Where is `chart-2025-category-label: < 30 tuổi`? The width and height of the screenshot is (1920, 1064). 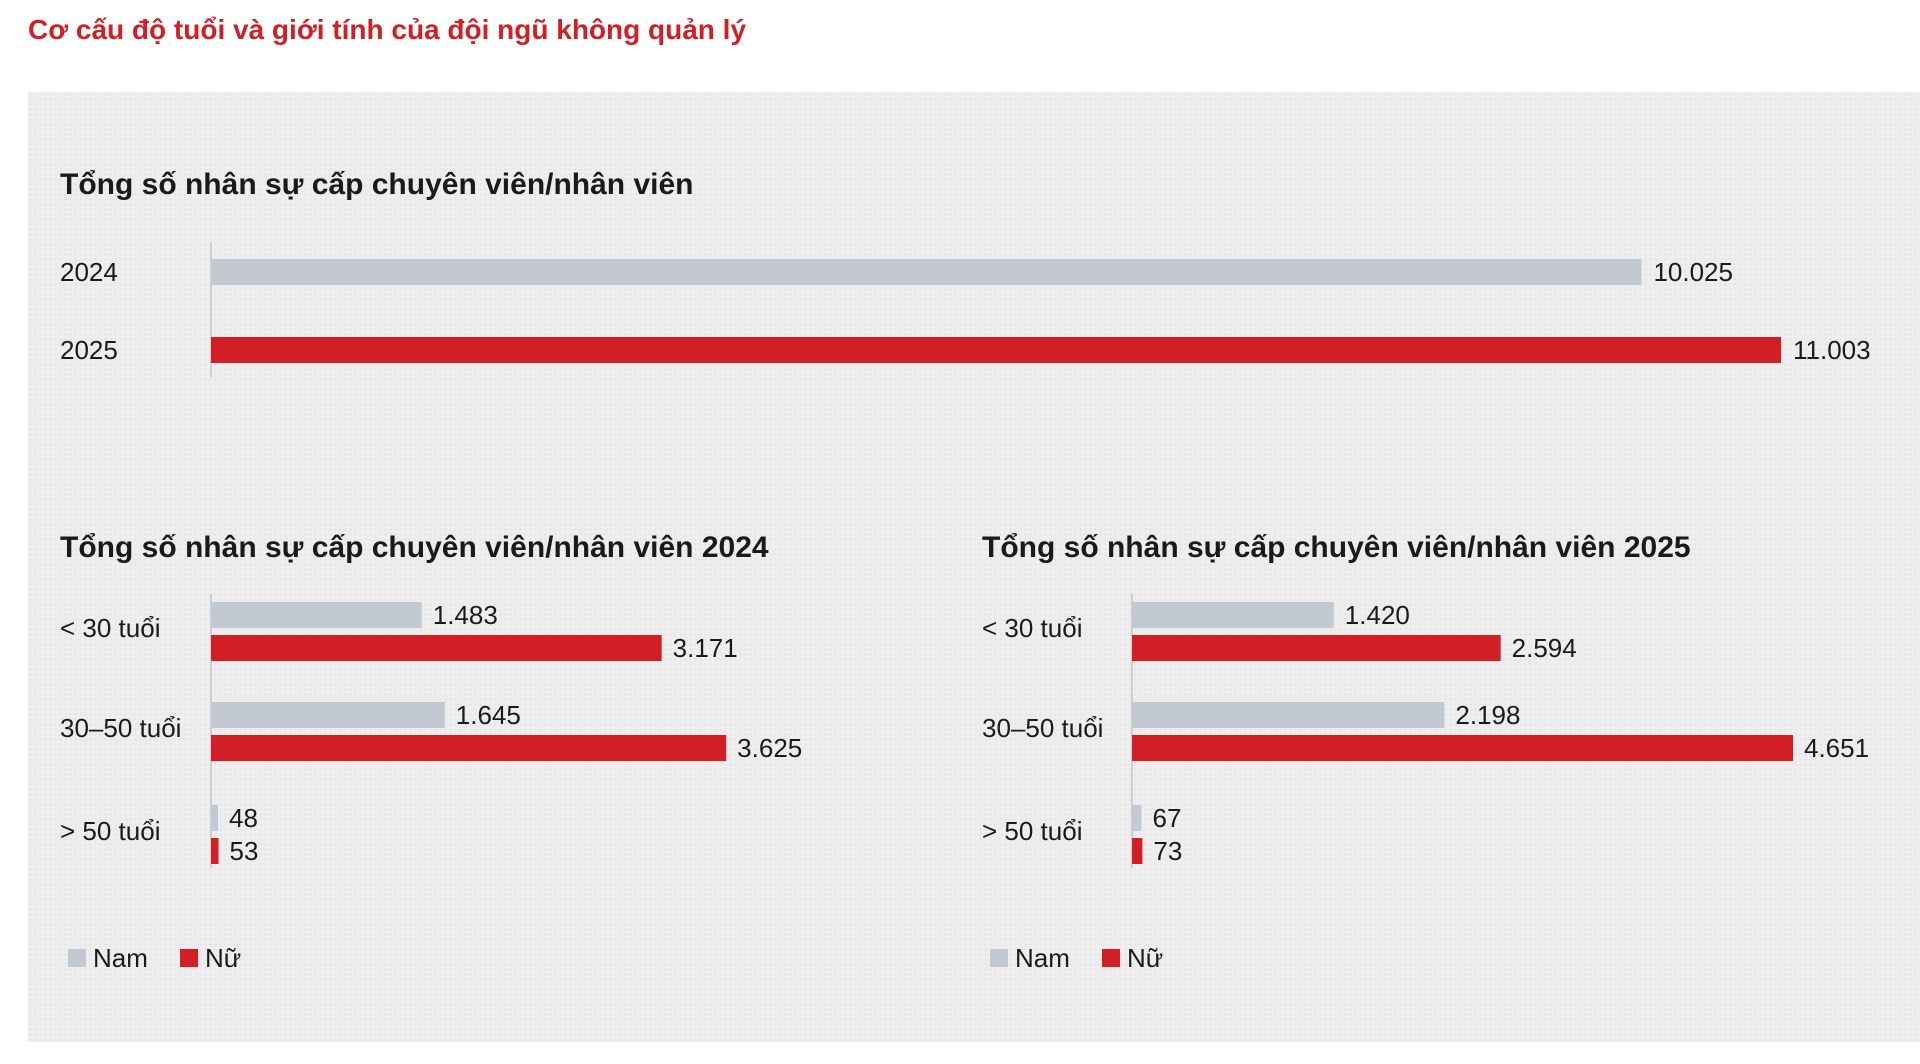
chart-2025-category-label: < 30 tuổi is located at coordinates (1032, 628).